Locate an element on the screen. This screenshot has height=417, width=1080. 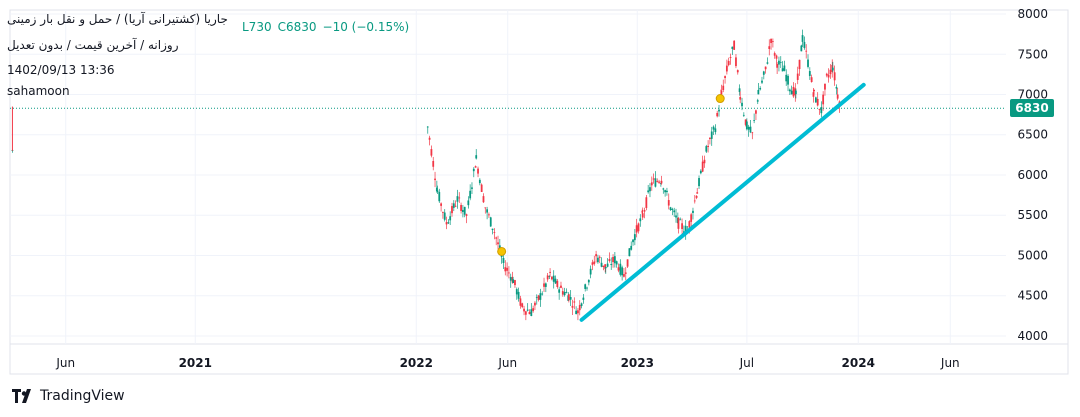
price-tick-label: 6000 is located at coordinates (1032, 175).